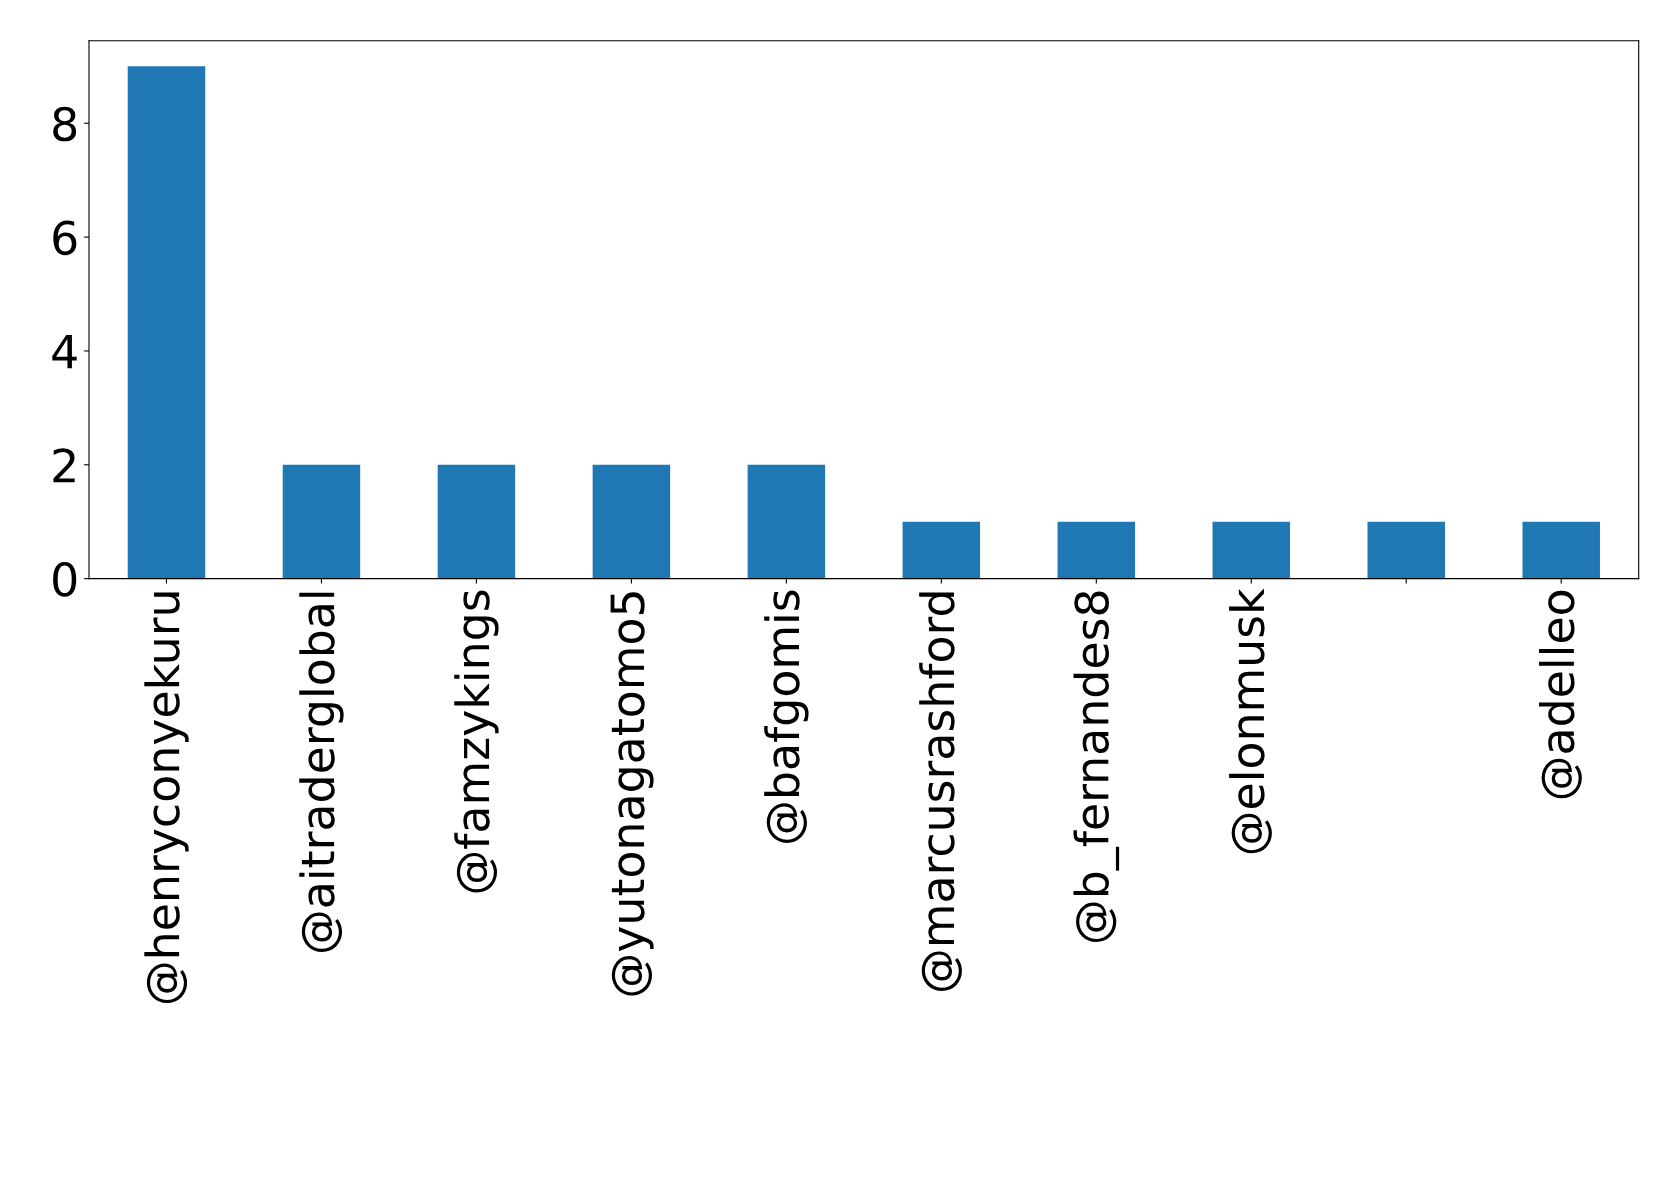  What do you see at coordinates (1560, 694) in the screenshot?
I see `x-tick-label: @adelleo` at bounding box center [1560, 694].